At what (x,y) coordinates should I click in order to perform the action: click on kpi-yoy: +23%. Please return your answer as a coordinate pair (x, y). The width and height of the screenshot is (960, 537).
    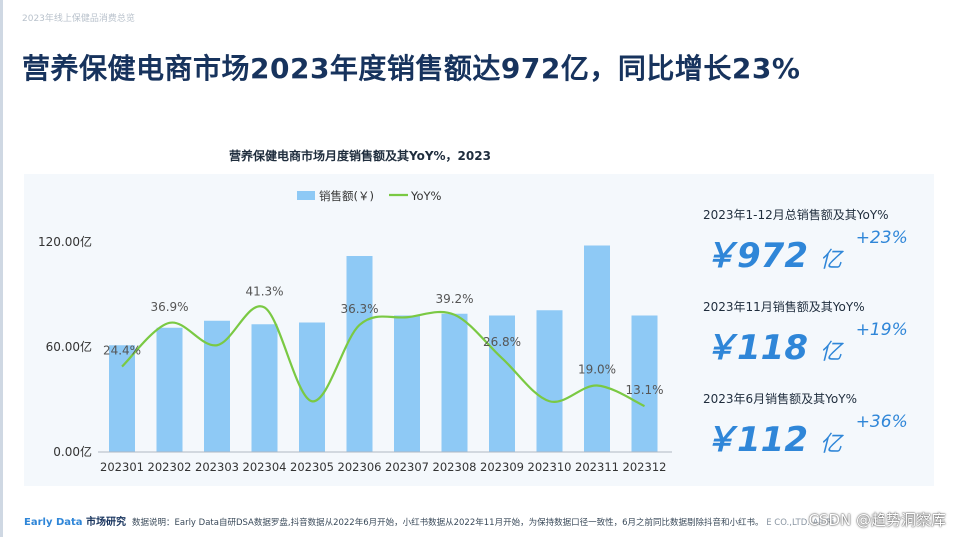
    Looking at the image, I should click on (881, 238).